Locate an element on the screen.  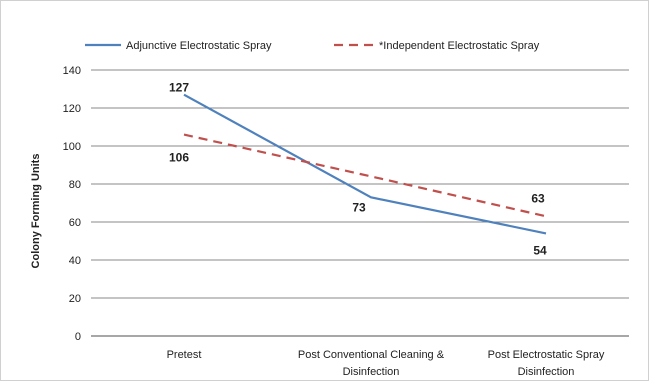
legend-label: *Independent Electrostatic Spray is located at coordinates (459, 46).